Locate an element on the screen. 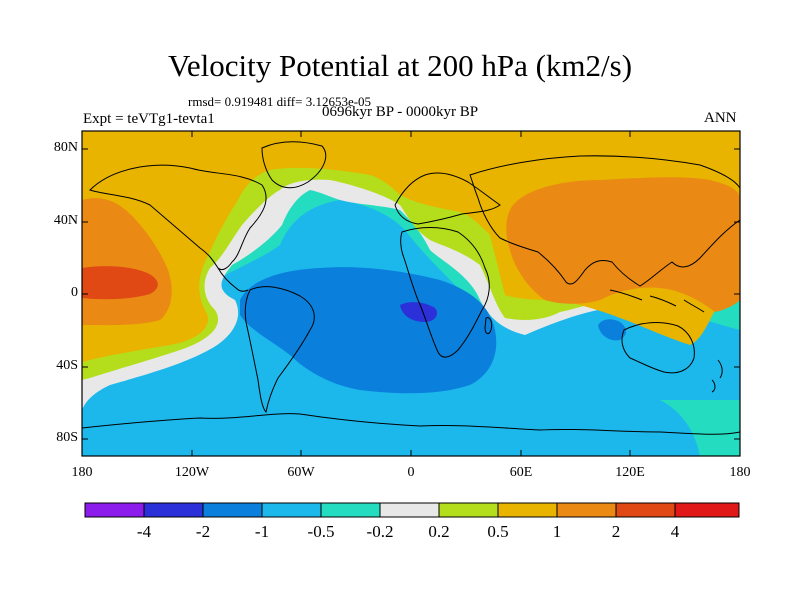 Image resolution: width=800 pixels, height=600 pixels. coastline-south-america is located at coordinates (279, 350).